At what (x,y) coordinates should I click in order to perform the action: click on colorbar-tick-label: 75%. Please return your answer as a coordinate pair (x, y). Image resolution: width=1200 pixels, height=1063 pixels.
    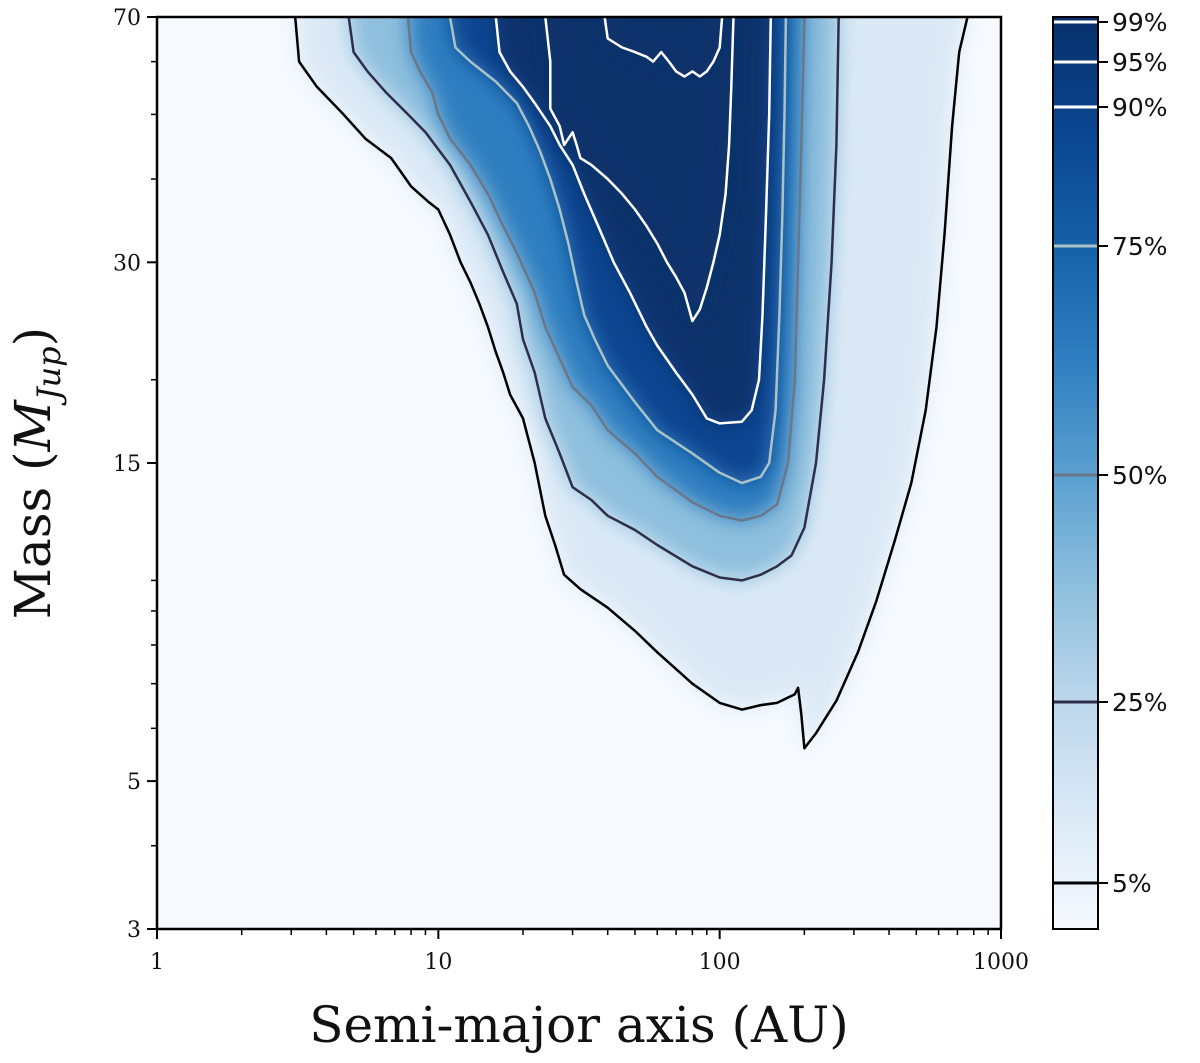
    Looking at the image, I should click on (1140, 246).